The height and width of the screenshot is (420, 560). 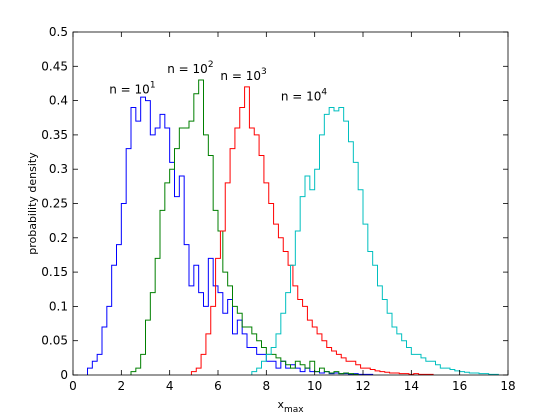 What do you see at coordinates (304, 96) in the screenshot?
I see `annotation-n-4: n = 104` at bounding box center [304, 96].